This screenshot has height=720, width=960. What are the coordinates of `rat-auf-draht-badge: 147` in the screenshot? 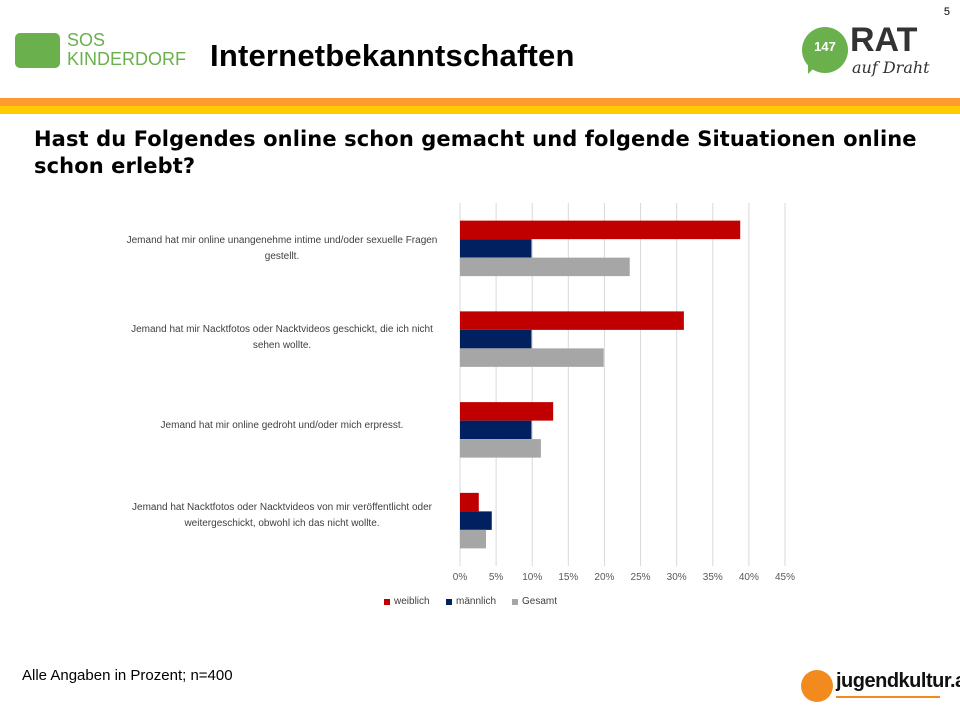 It's located at (825, 50).